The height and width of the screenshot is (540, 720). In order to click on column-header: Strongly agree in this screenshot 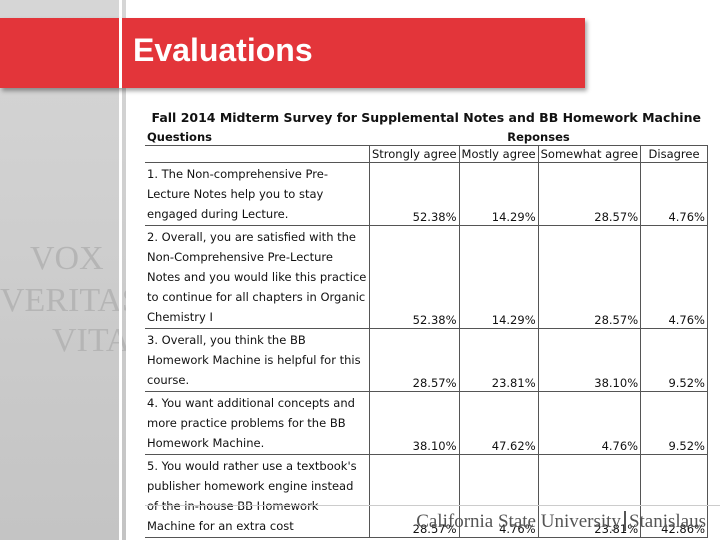, I will do `click(414, 154)`.